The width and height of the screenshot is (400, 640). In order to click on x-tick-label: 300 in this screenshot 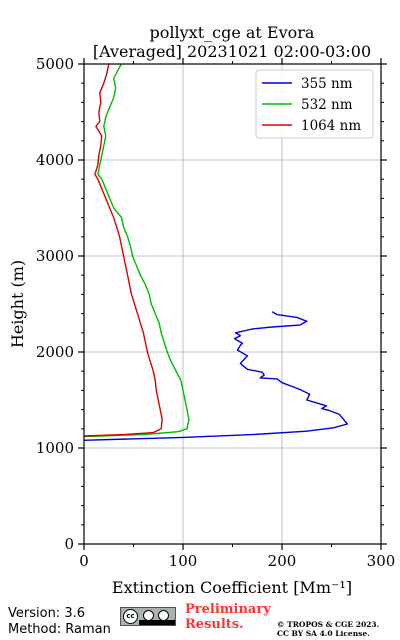, I will do `click(381, 561)`.